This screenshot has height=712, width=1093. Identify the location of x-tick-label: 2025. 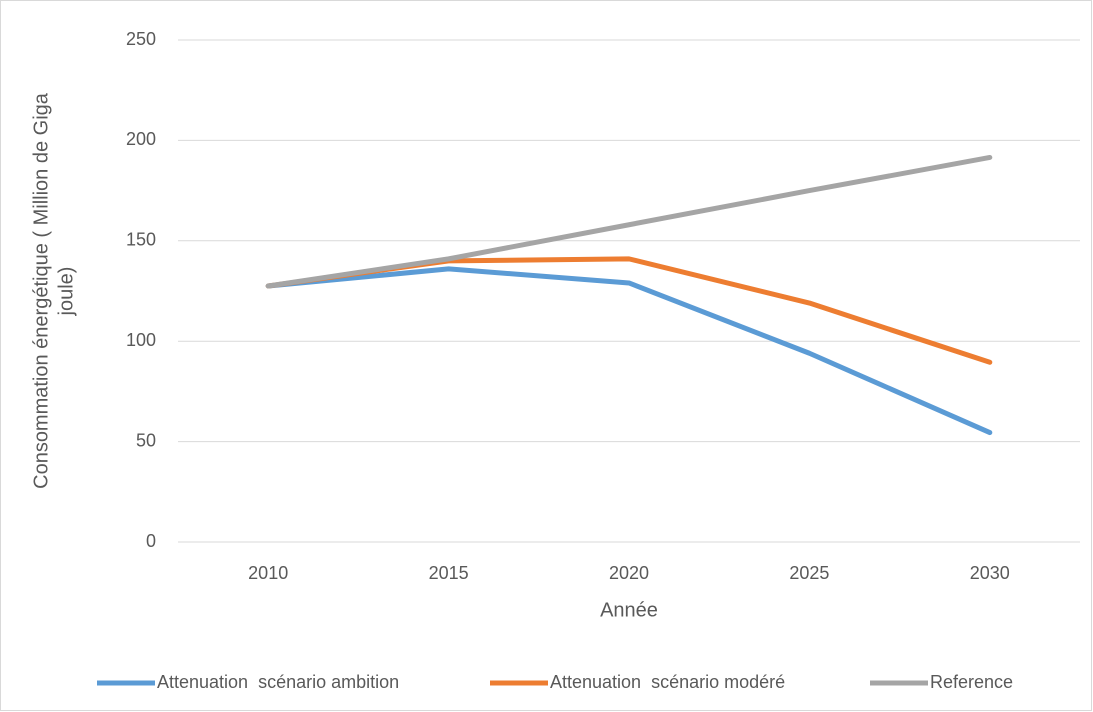
(809, 573).